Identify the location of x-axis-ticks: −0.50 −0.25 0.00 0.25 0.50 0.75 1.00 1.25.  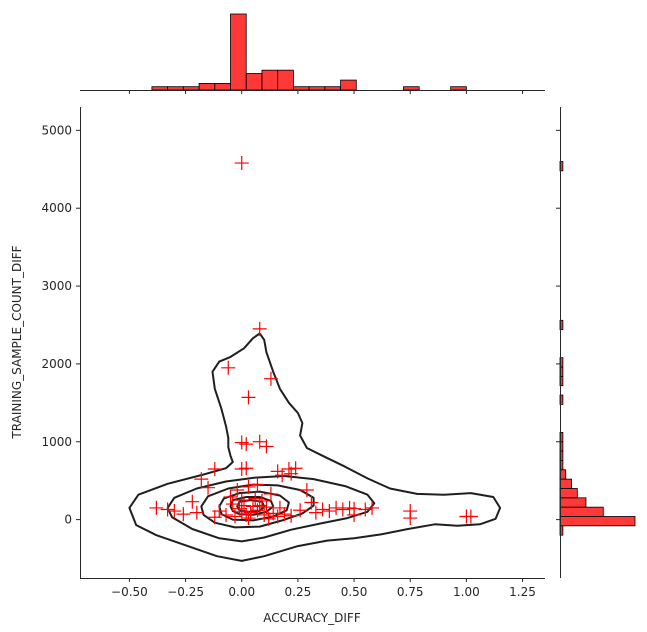
(323, 588).